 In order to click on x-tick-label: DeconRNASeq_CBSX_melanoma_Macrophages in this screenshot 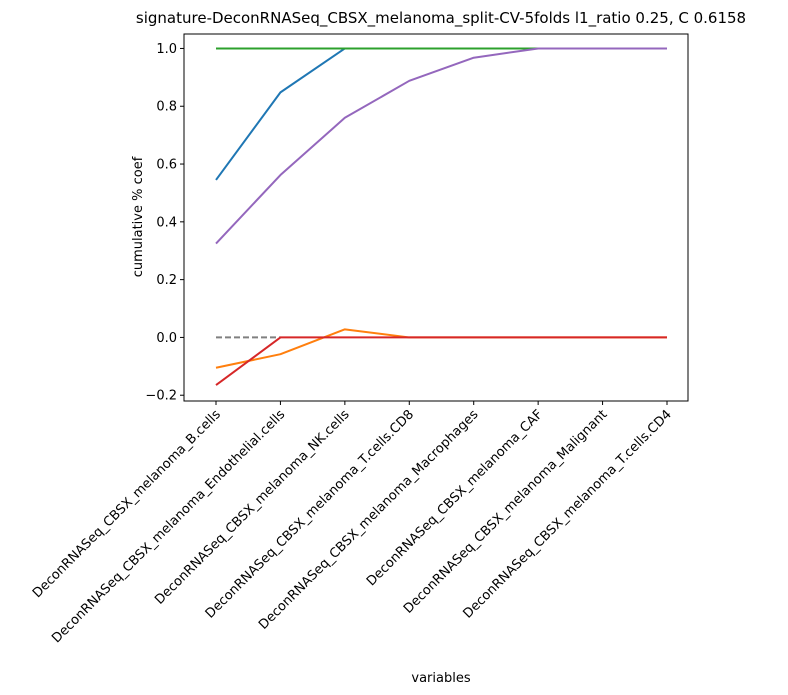, I will do `click(369, 520)`.